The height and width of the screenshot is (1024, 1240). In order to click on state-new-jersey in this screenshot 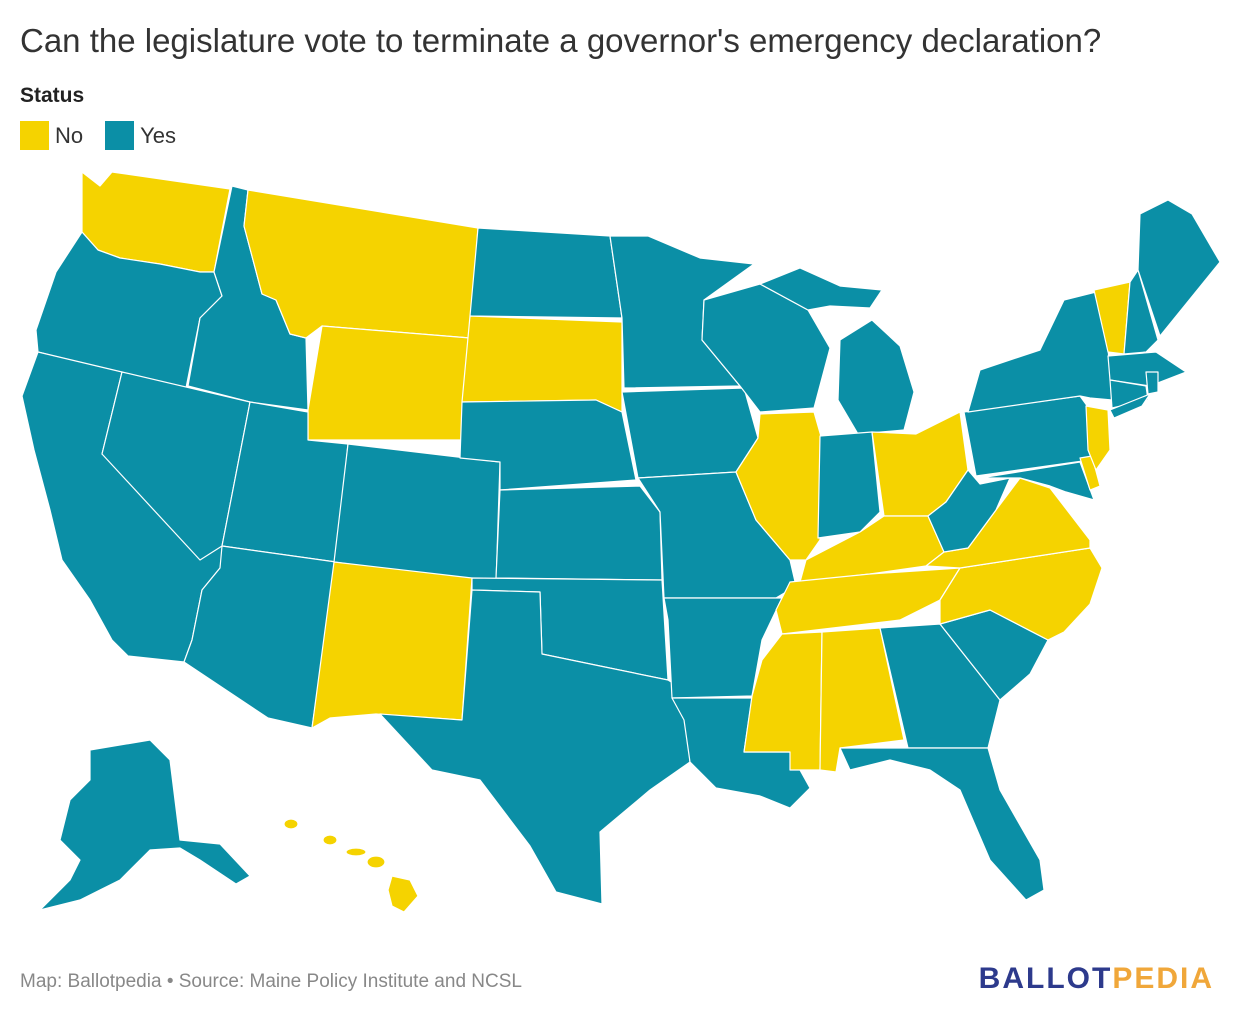, I will do `click(1098, 438)`.